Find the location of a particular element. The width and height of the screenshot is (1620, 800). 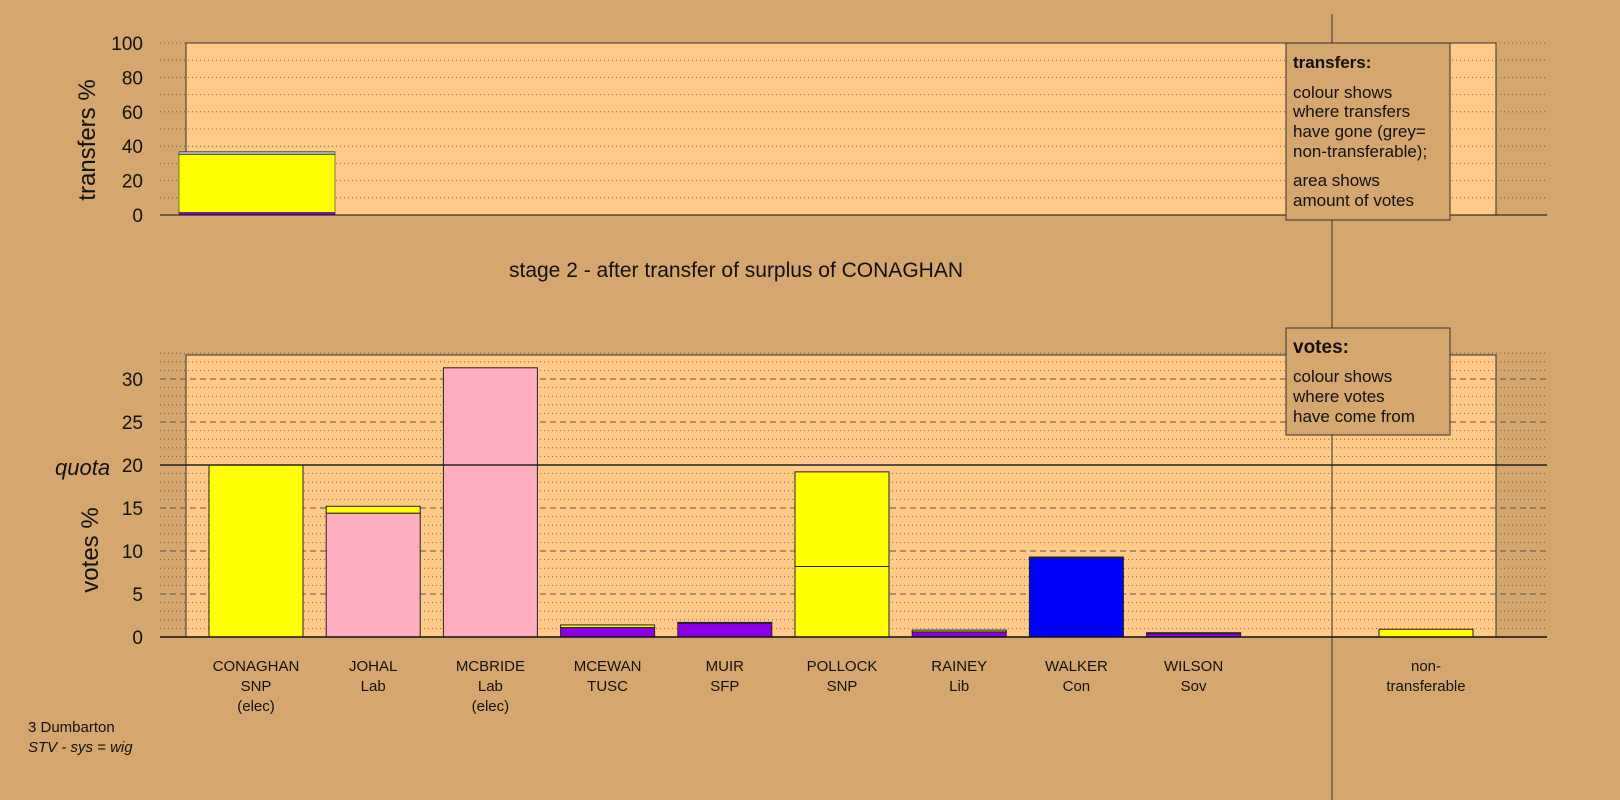

tick-label: 30 is located at coordinates (132, 380).